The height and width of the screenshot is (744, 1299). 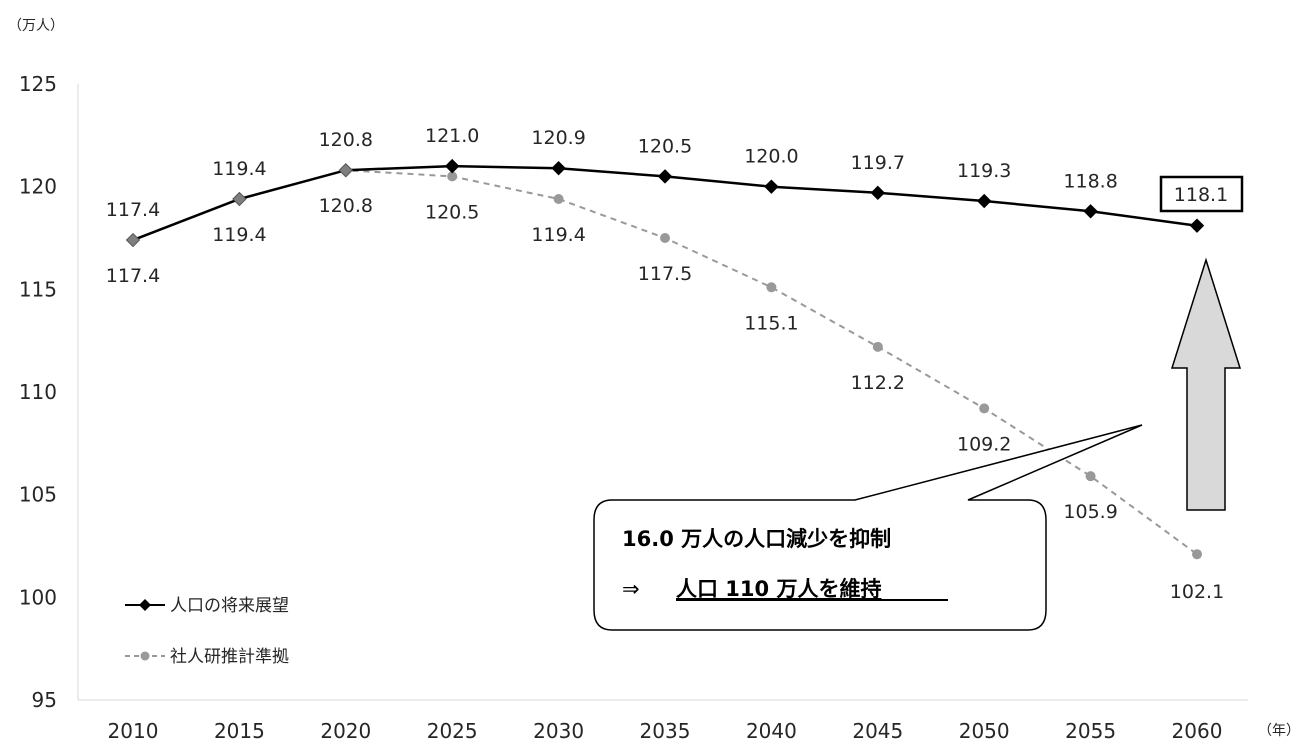 What do you see at coordinates (878, 383) in the screenshot?
I see `data-label-ipss: 112.2` at bounding box center [878, 383].